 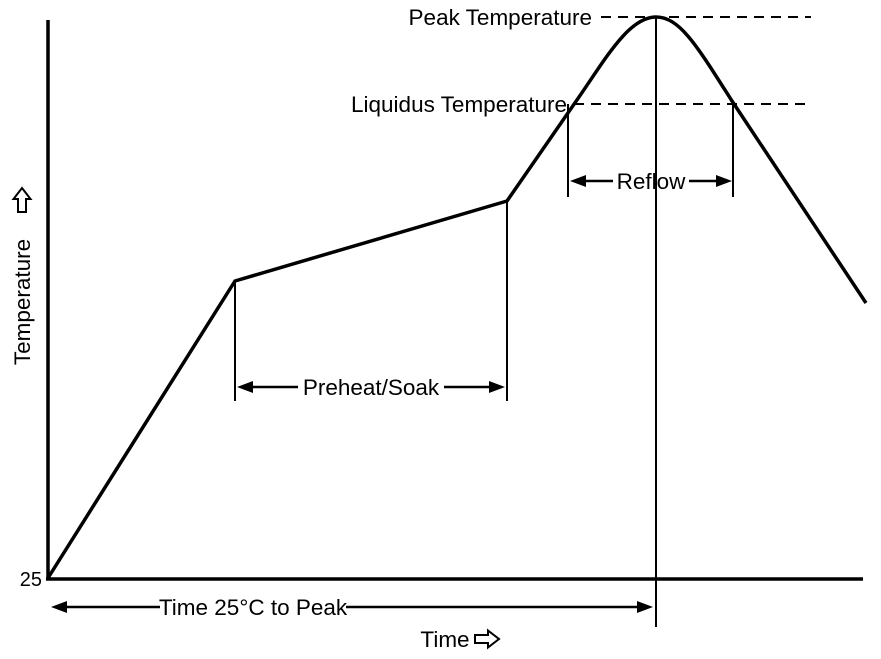 I want to click on time-to-peak-label: Time 25°C to Peak, so click(x=253, y=607).